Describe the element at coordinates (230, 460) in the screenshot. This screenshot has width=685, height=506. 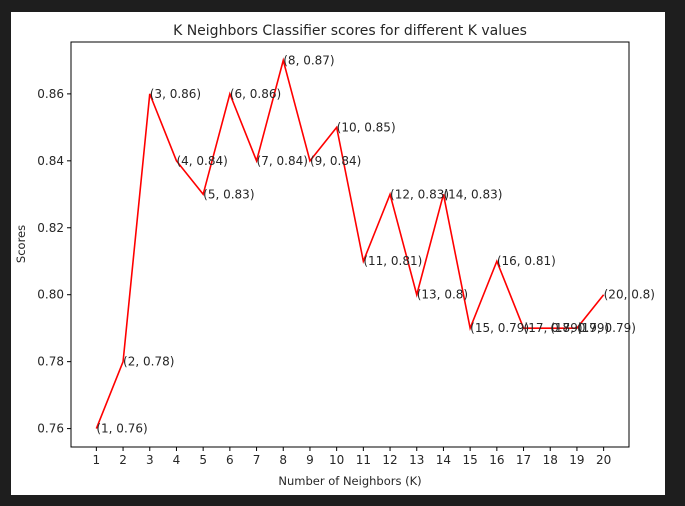
I see `x-tick-label: 6` at that location.